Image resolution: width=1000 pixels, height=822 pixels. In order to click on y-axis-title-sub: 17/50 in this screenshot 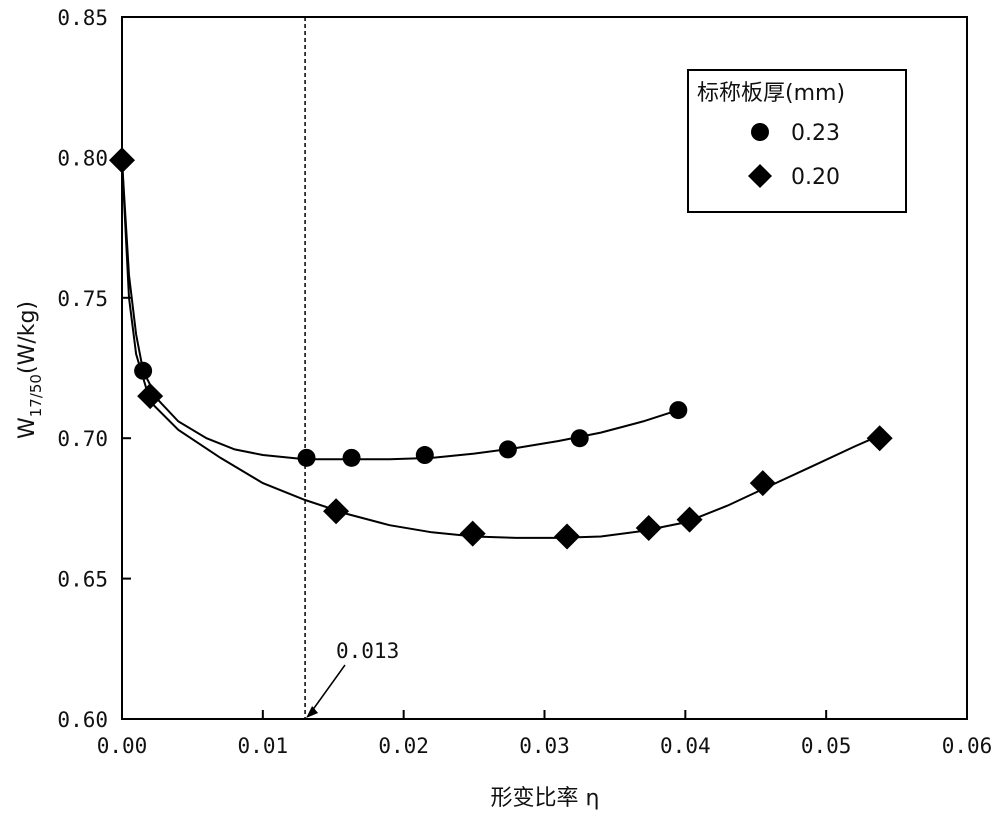, I will do `click(36, 395)`.